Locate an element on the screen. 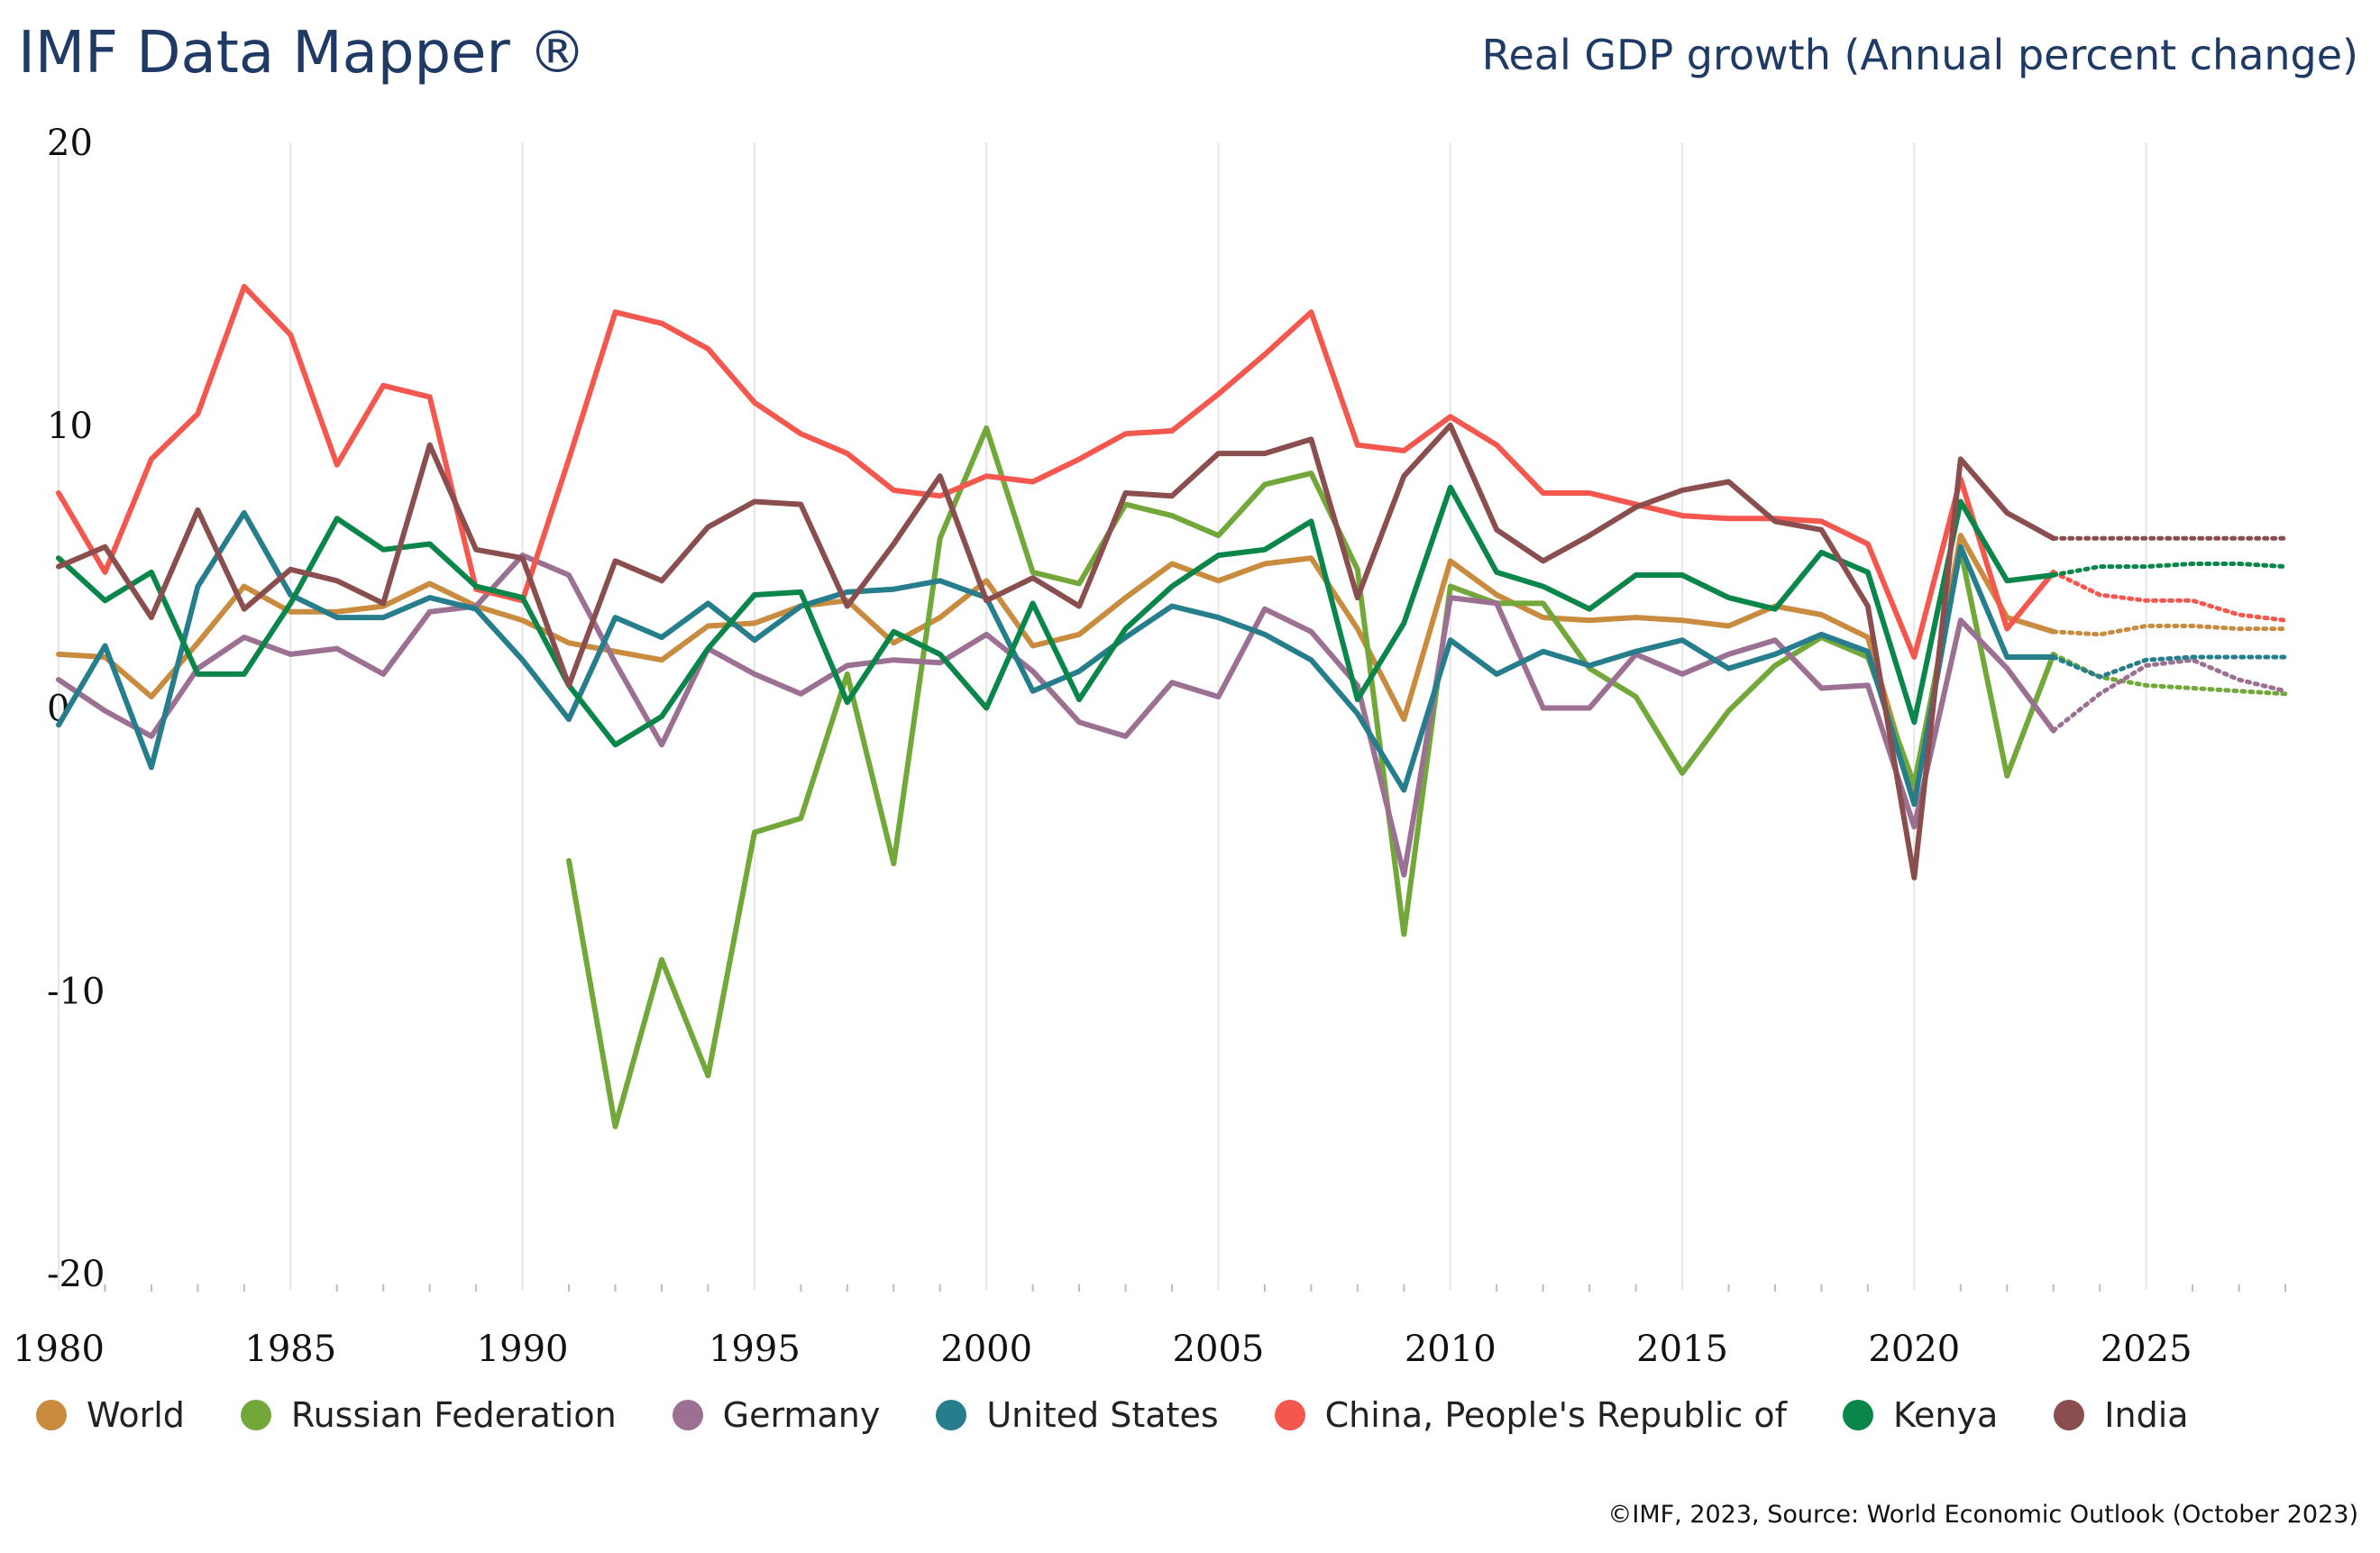 The height and width of the screenshot is (1553, 2380). x-tick-label: 1995 is located at coordinates (755, 1349).